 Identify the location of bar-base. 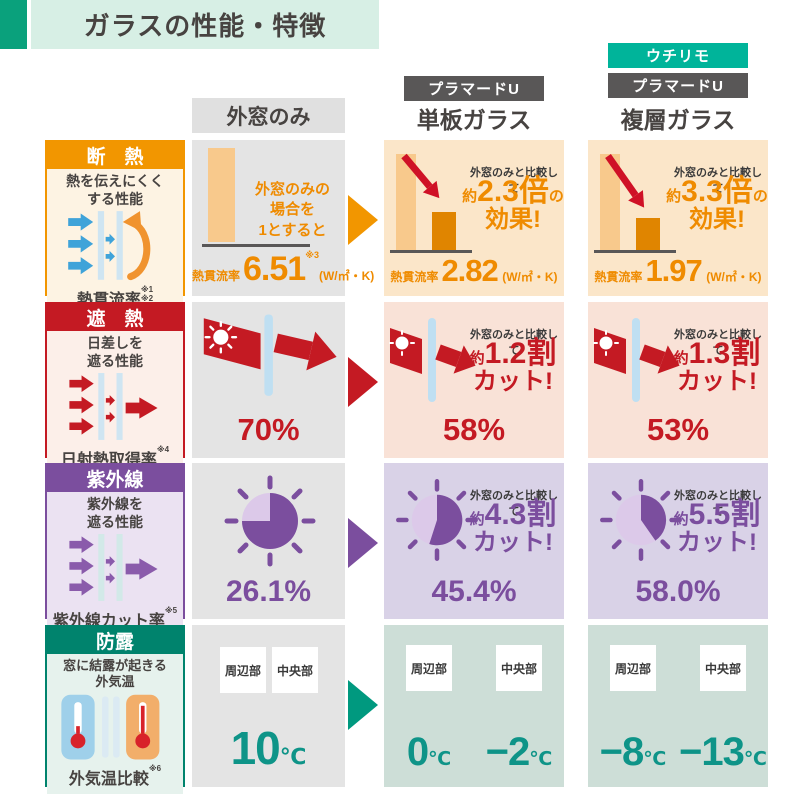
(221, 195).